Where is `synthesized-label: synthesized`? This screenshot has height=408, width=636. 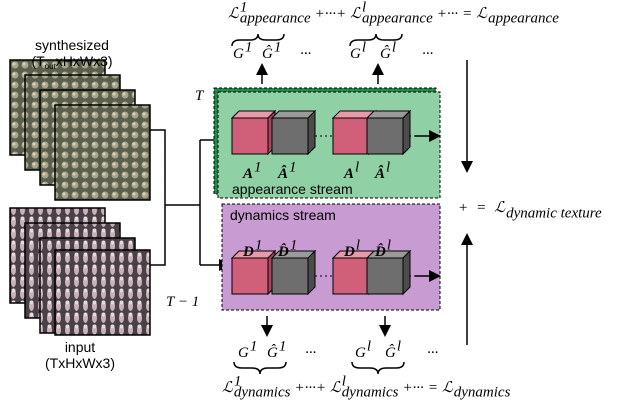
synthesized-label: synthesized is located at coordinates (72, 45).